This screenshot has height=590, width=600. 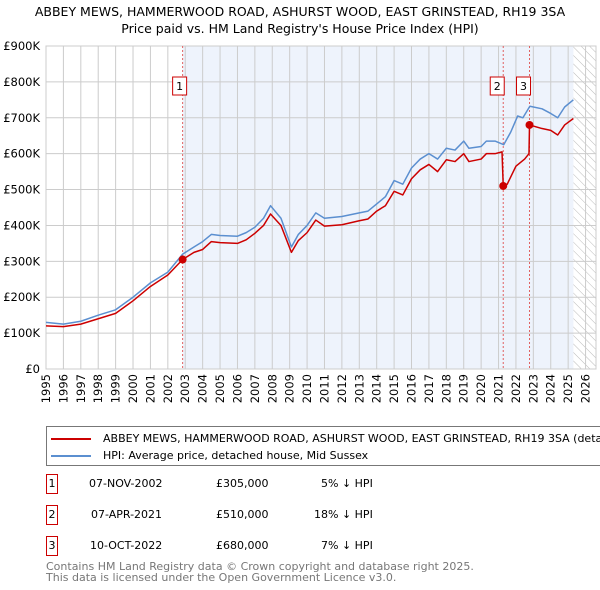 What do you see at coordinates (46, 388) in the screenshot?
I see `x-tick-label: 1995` at bounding box center [46, 388].